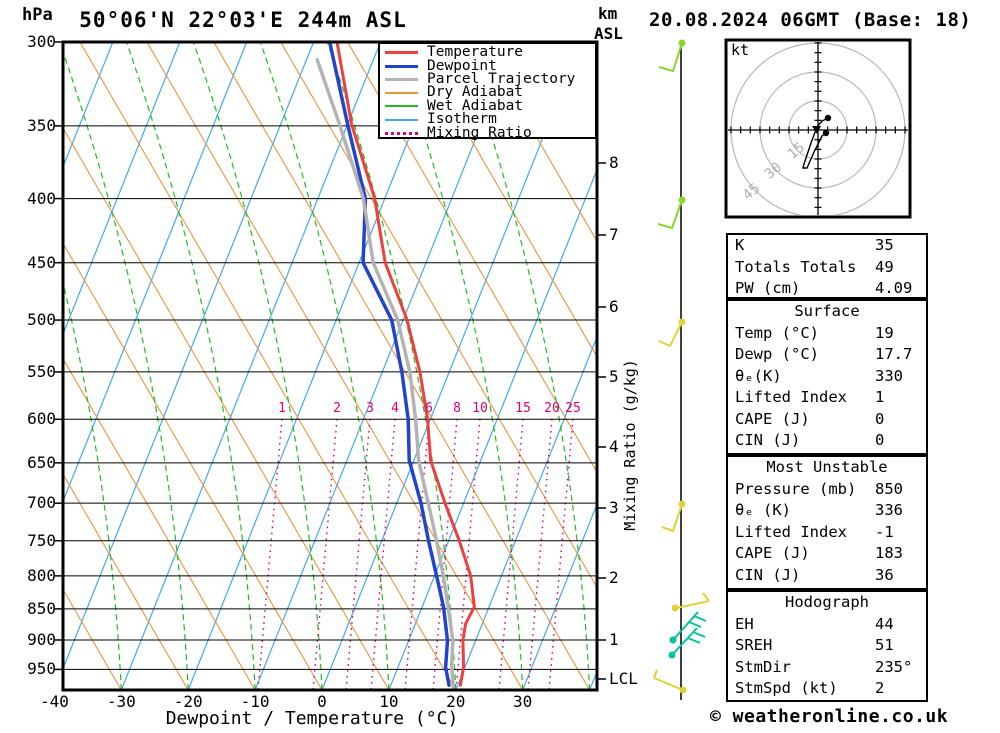 This screenshot has width=1000, height=733. Describe the element at coordinates (894, 666) in the screenshot. I see `table-row-value: 235°` at that location.